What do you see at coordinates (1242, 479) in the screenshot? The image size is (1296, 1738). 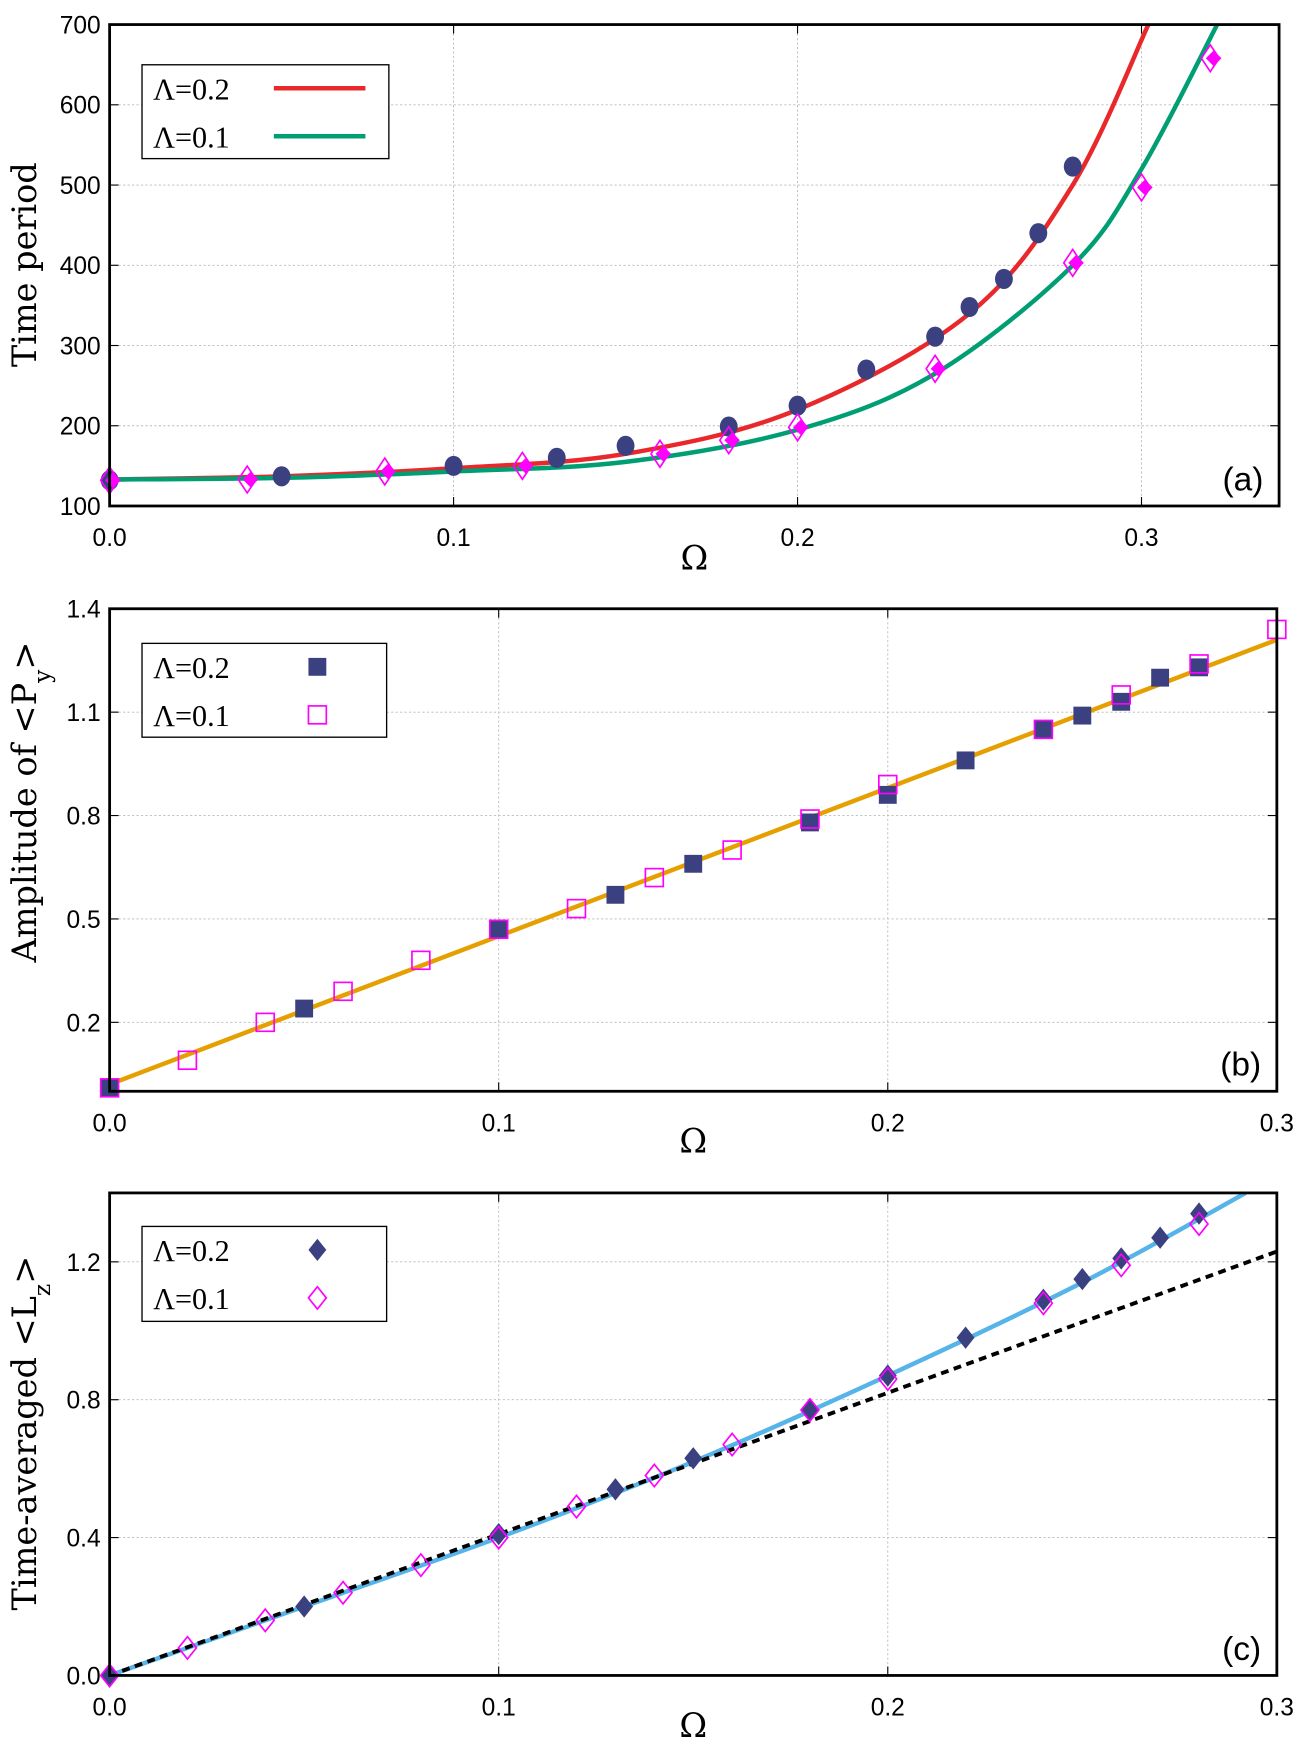 I see `panel-label: (a)` at bounding box center [1242, 479].